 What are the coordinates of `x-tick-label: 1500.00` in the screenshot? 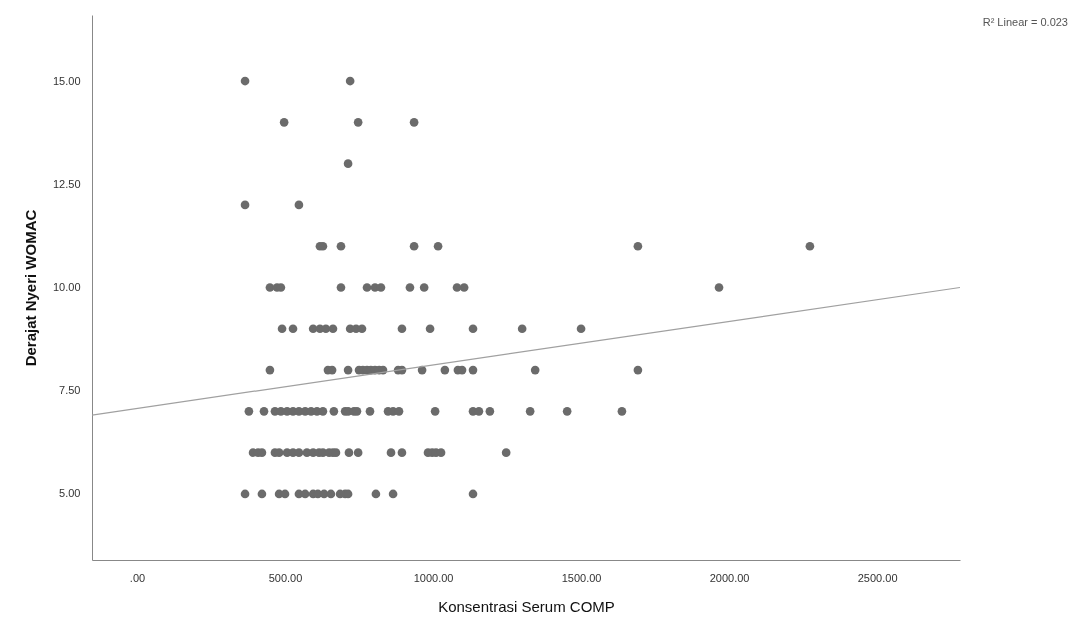 It's located at (581, 577).